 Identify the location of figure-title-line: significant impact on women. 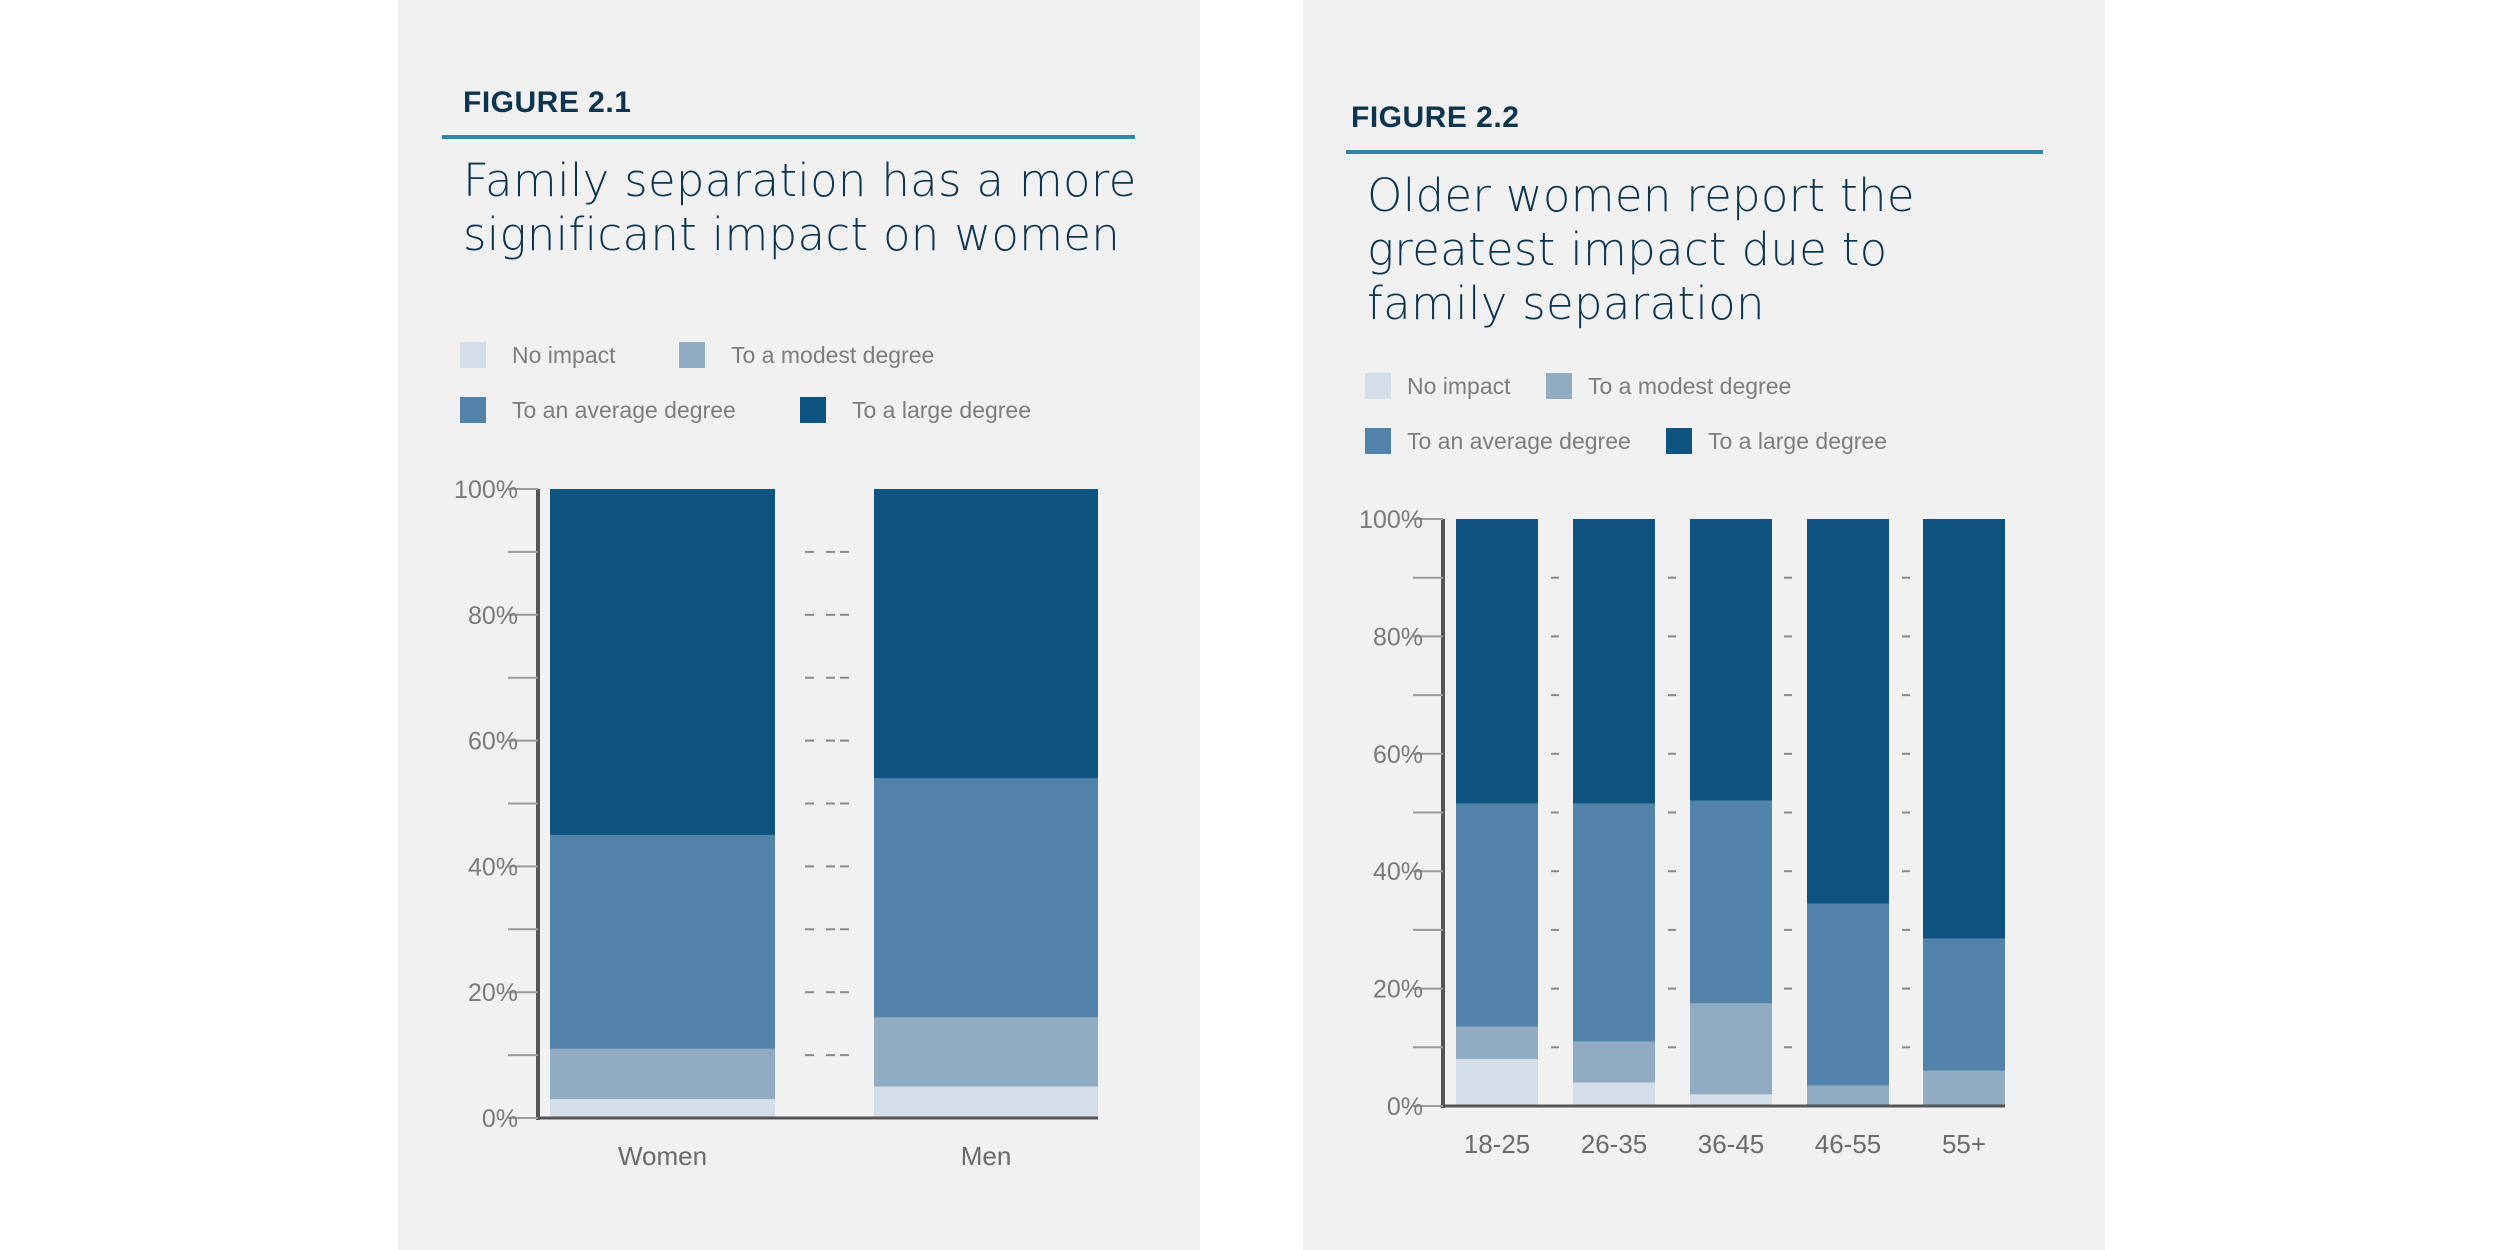
(792, 234).